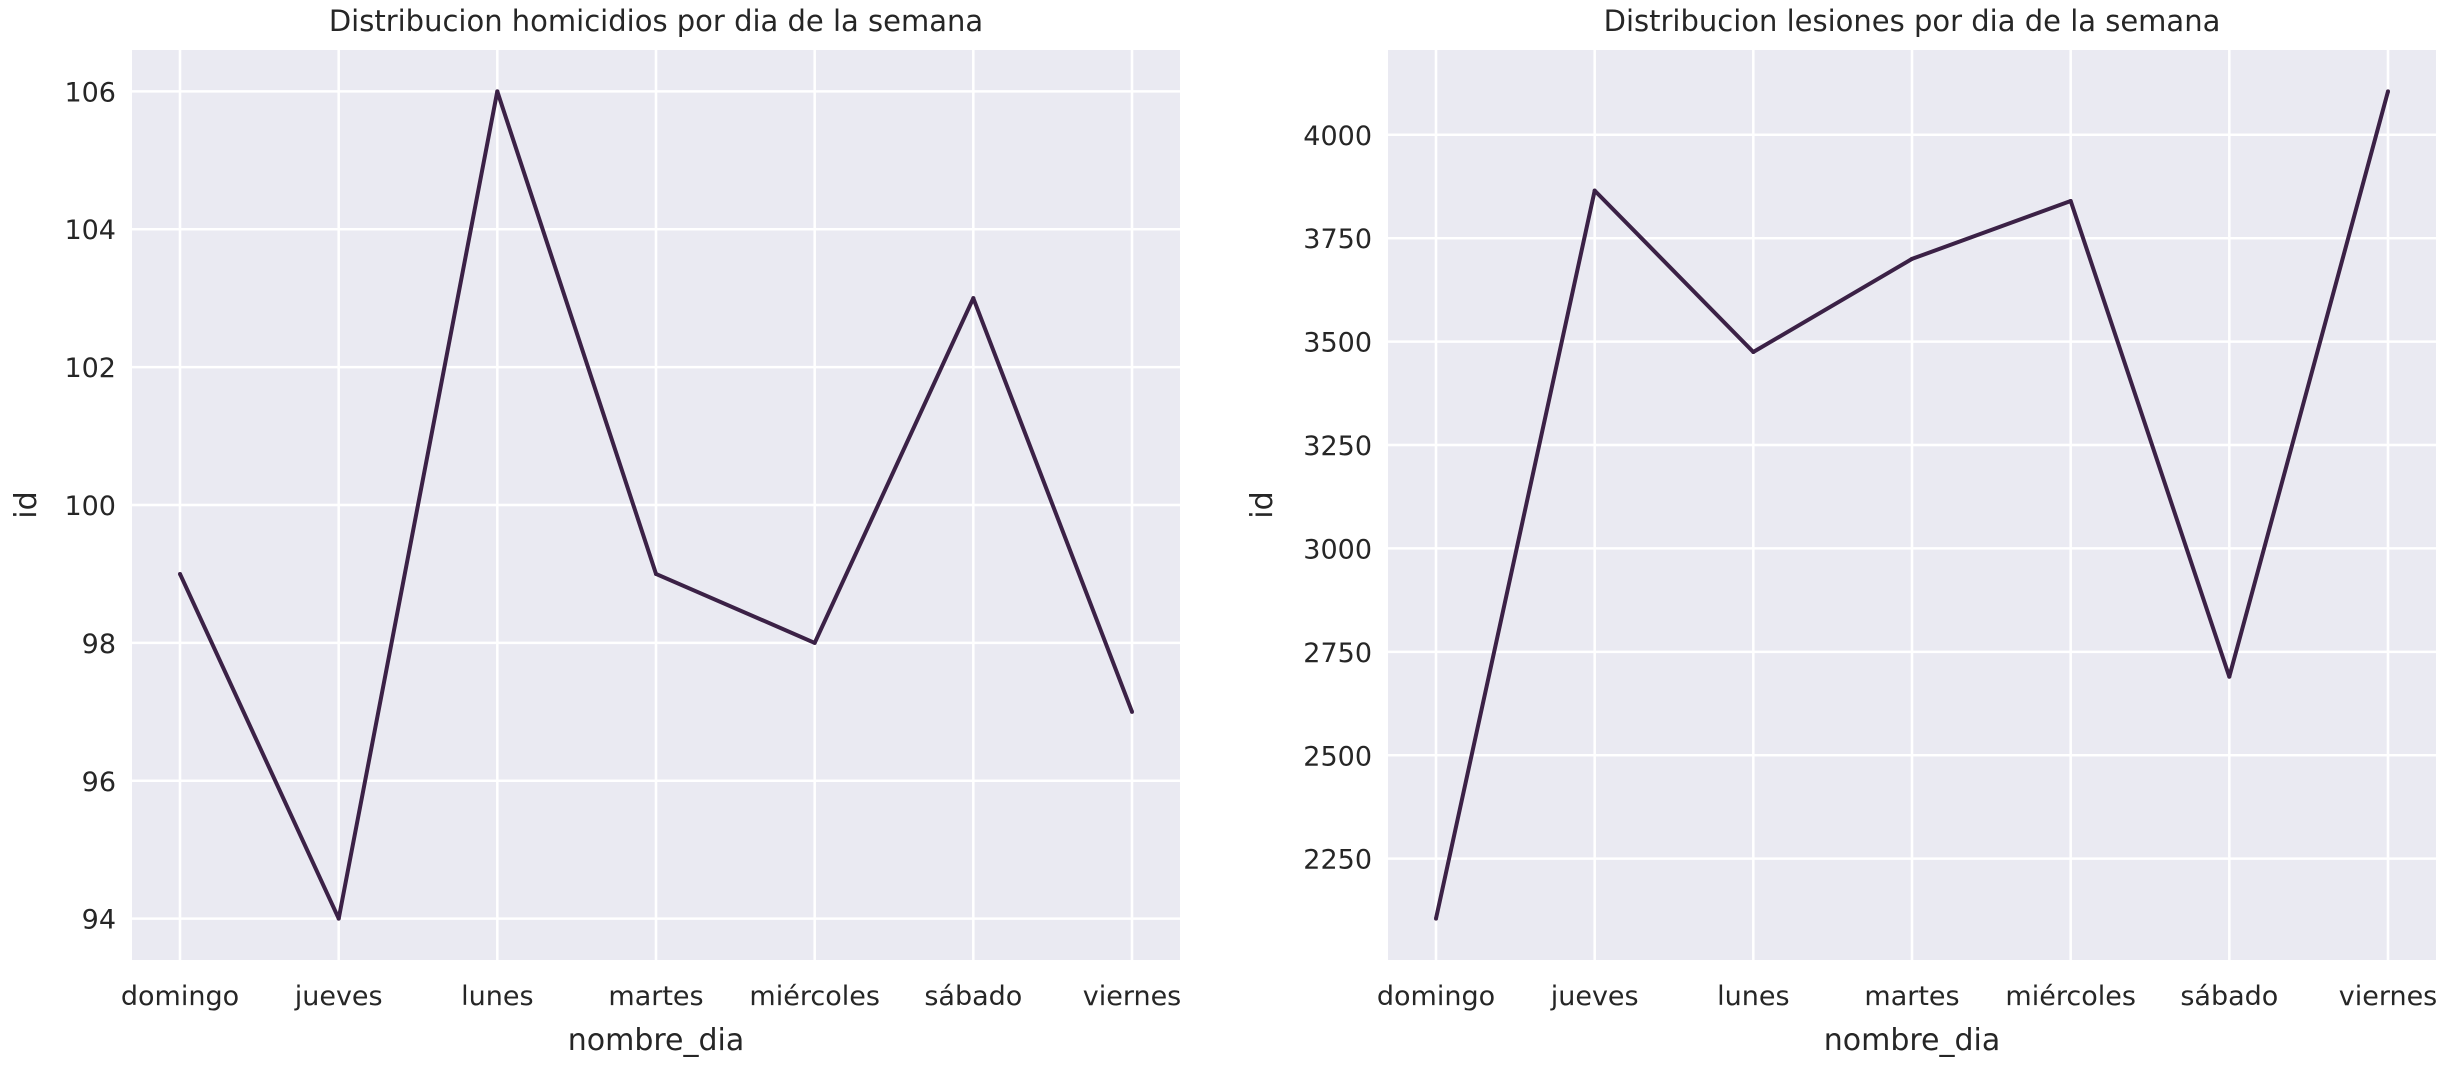 The width and height of the screenshot is (2454, 1070). What do you see at coordinates (1912, 1040) in the screenshot?
I see `x-axis-label-lesiones: nombre_dia` at bounding box center [1912, 1040].